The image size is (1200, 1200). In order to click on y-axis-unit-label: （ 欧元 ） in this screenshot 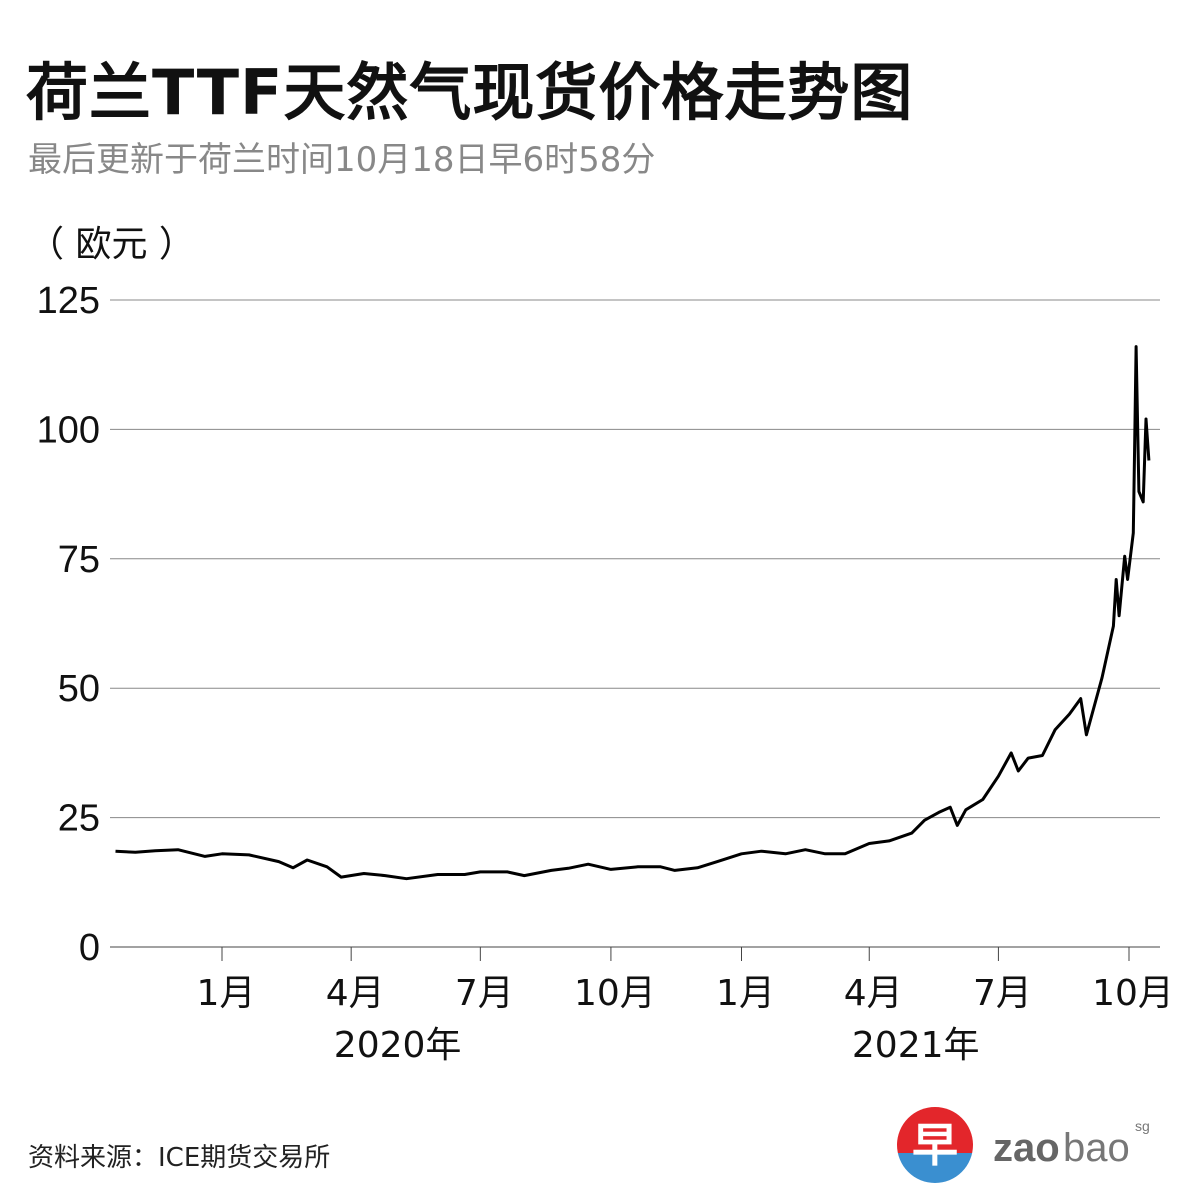, I will do `click(111, 244)`.